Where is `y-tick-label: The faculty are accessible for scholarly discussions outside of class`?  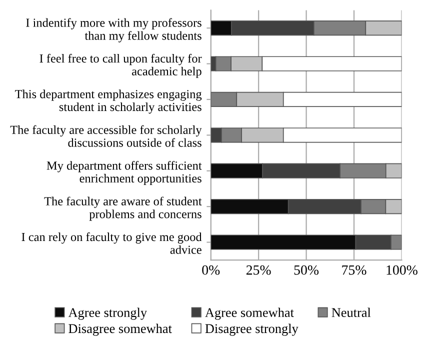
y-tick-label: The faculty are accessible for scholarly discussions outside of class is located at coordinates (106, 136).